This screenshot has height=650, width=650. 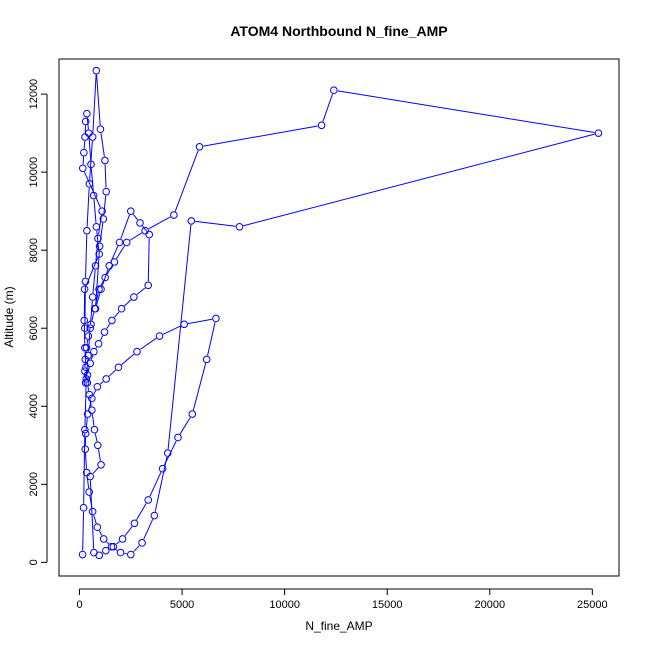 I want to click on x-tick-label: 0, so click(x=79, y=605).